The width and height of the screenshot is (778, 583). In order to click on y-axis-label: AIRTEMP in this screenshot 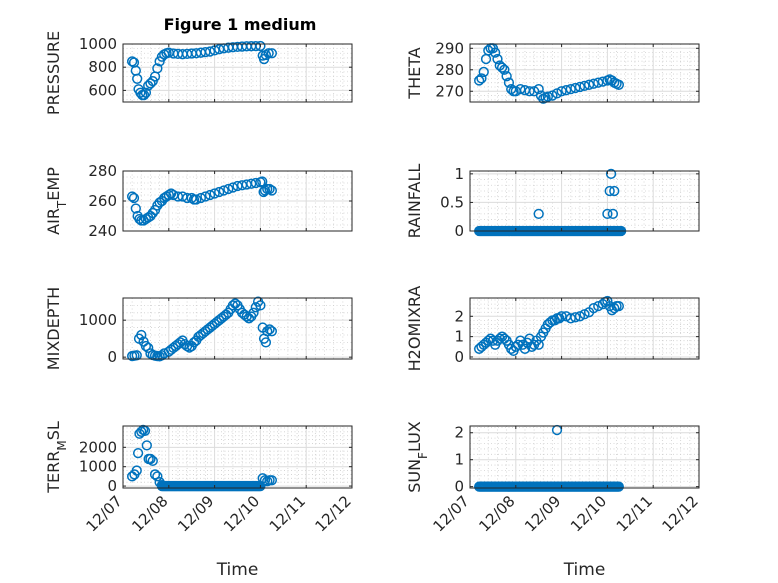, I will do `click(56, 201)`.